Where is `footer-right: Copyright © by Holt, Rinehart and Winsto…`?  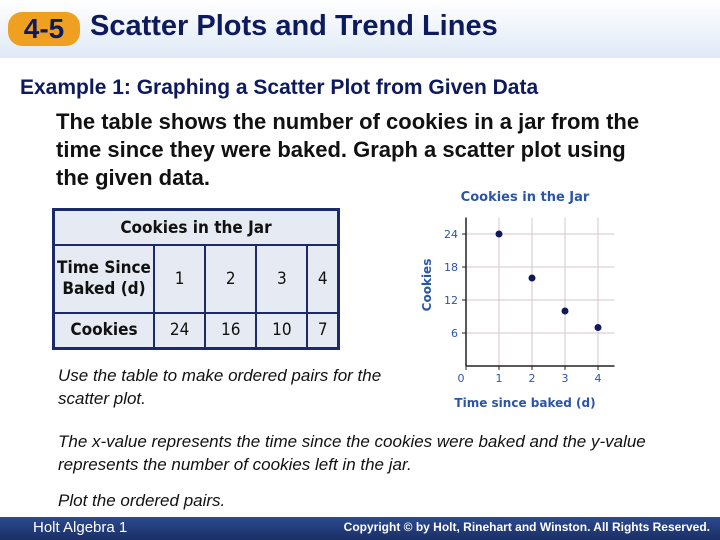 footer-right: Copyright © by Holt, Rinehart and Winsto… is located at coordinates (526, 527).